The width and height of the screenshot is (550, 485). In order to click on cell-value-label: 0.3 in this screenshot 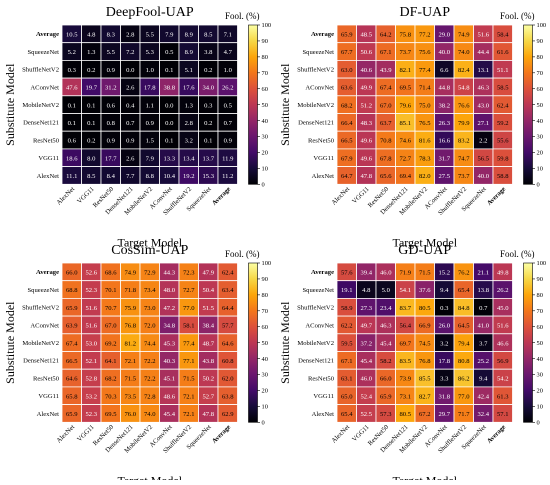, I will do `click(208, 105)`.